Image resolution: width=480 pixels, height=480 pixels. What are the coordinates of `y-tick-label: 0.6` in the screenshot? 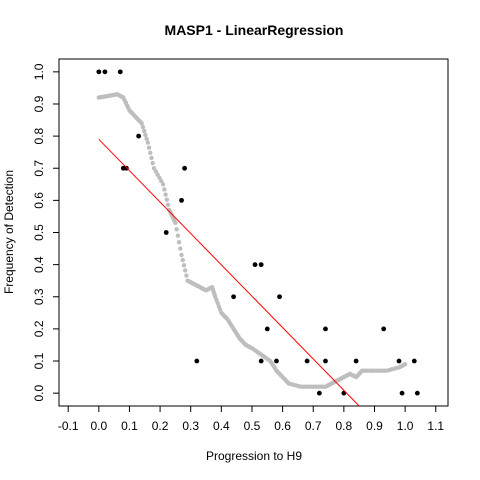 It's located at (39, 200).